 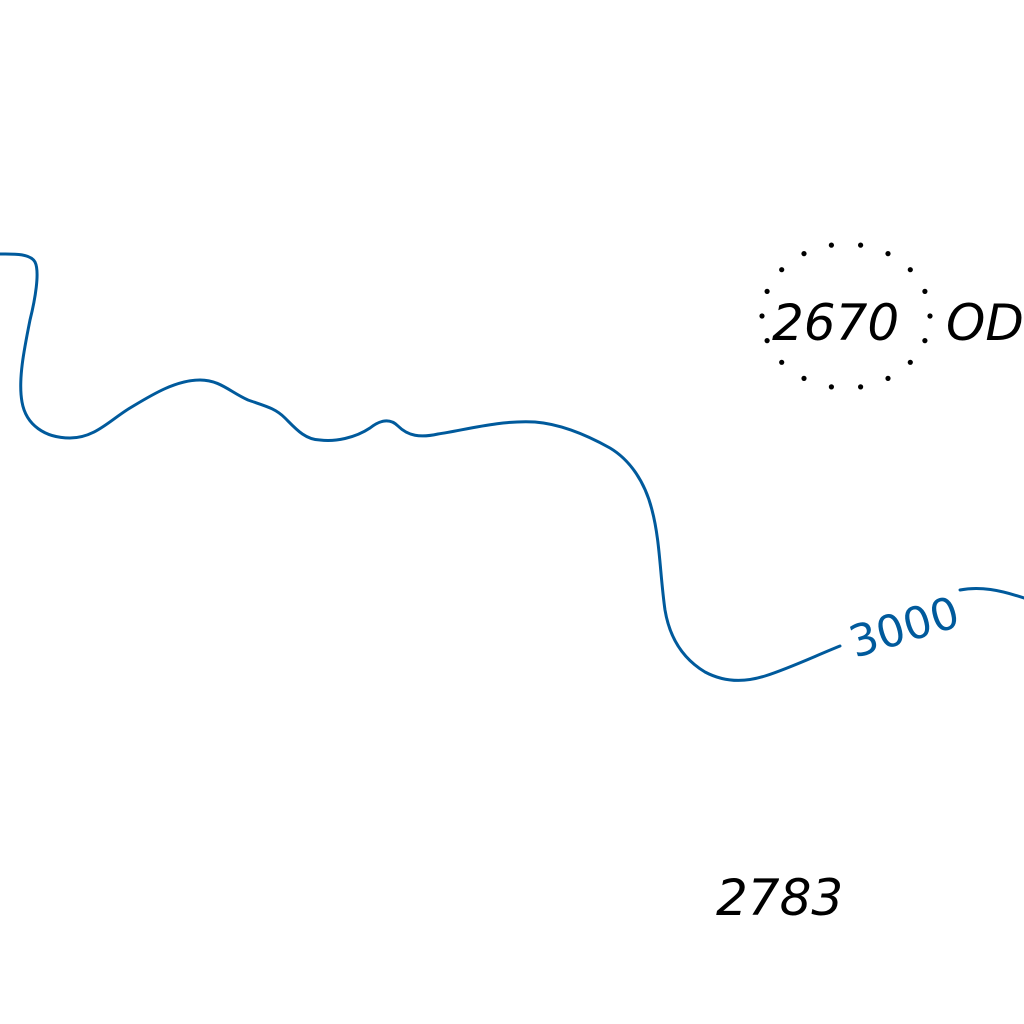 What do you see at coordinates (779, 898) in the screenshot?
I see `sounding-depth-lower: 2783` at bounding box center [779, 898].